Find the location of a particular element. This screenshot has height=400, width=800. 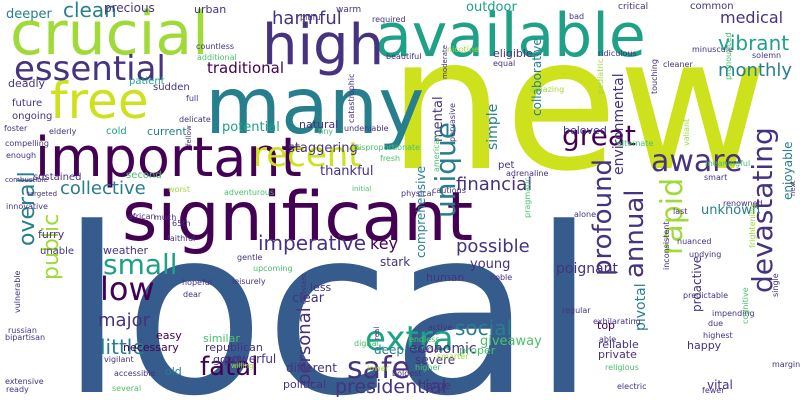

cloud-word: next is located at coordinates (793, 188).